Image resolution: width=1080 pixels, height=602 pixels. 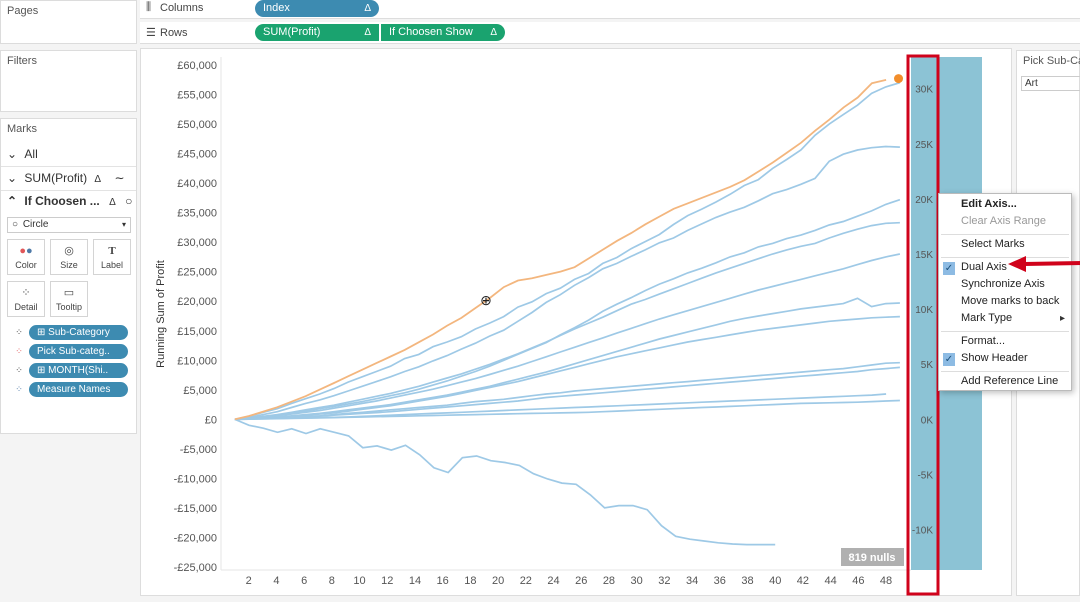 What do you see at coordinates (197, 214) in the screenshot?
I see `y-tick-label: £35,000` at bounding box center [197, 214].